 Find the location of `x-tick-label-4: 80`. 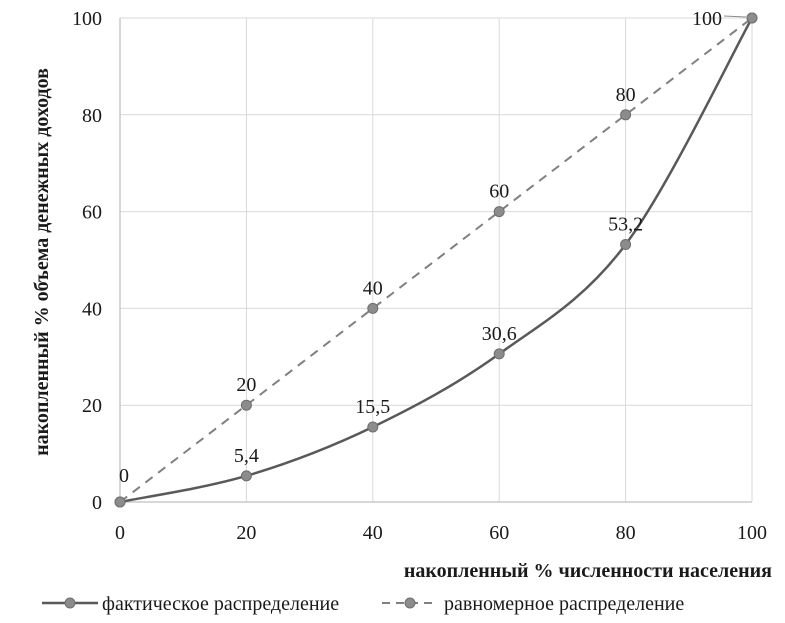

x-tick-label-4: 80 is located at coordinates (626, 533).